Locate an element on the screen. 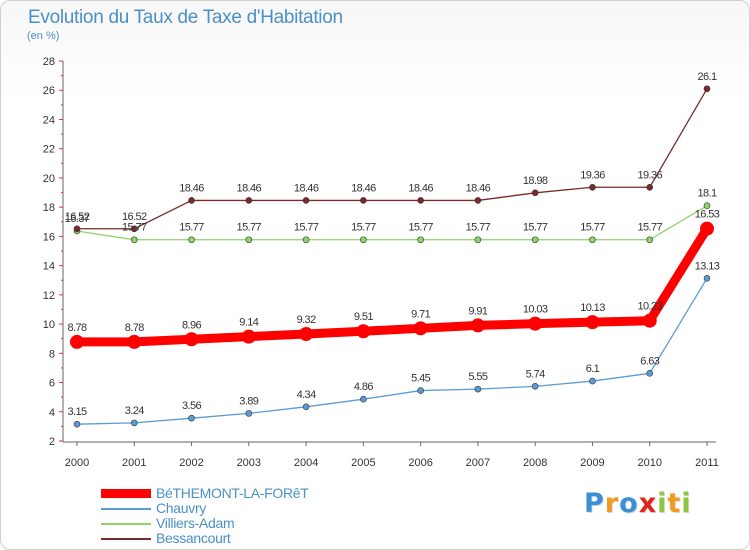  logo-letter: P is located at coordinates (594, 503).